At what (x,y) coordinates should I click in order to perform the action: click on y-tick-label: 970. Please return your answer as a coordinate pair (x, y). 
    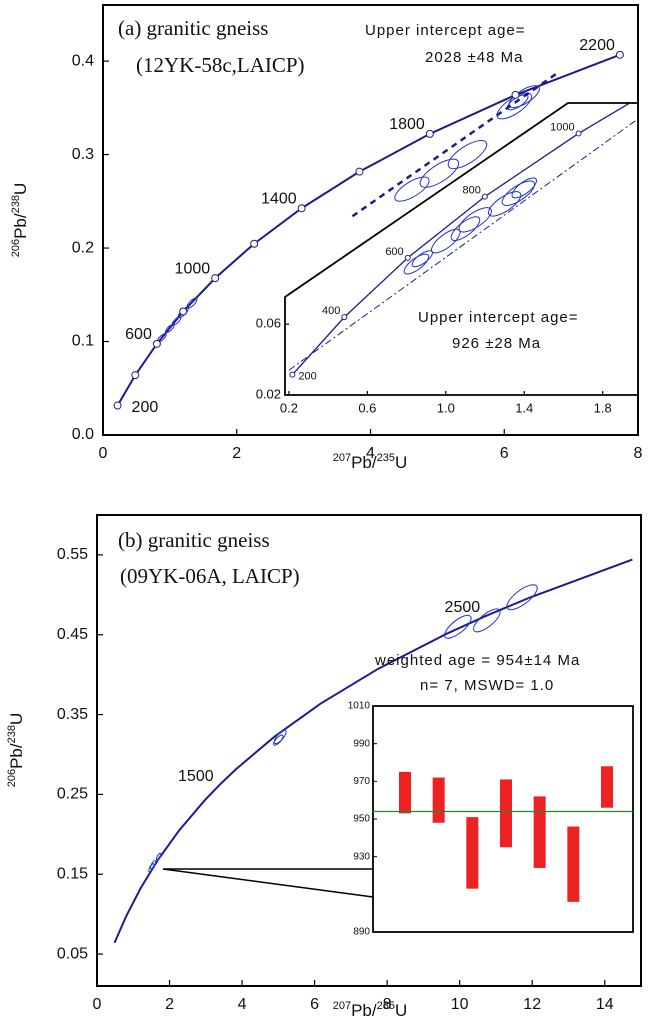
    Looking at the image, I should click on (361, 781).